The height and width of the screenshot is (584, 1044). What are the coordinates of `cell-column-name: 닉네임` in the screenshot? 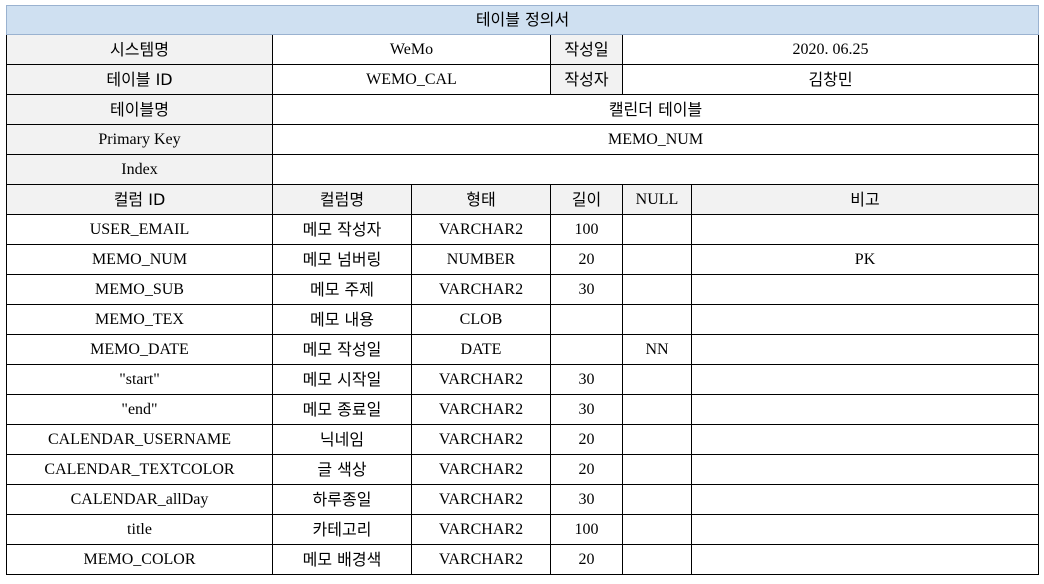 It's located at (342, 439).